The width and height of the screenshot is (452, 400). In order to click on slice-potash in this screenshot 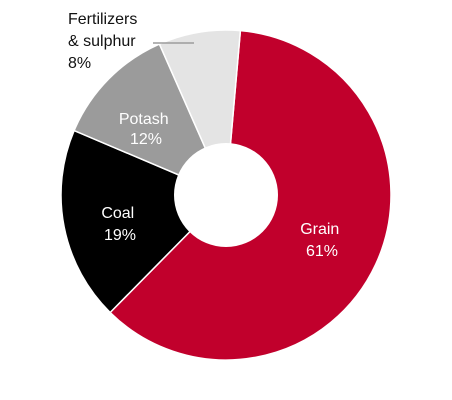, I will do `click(150, 120)`.